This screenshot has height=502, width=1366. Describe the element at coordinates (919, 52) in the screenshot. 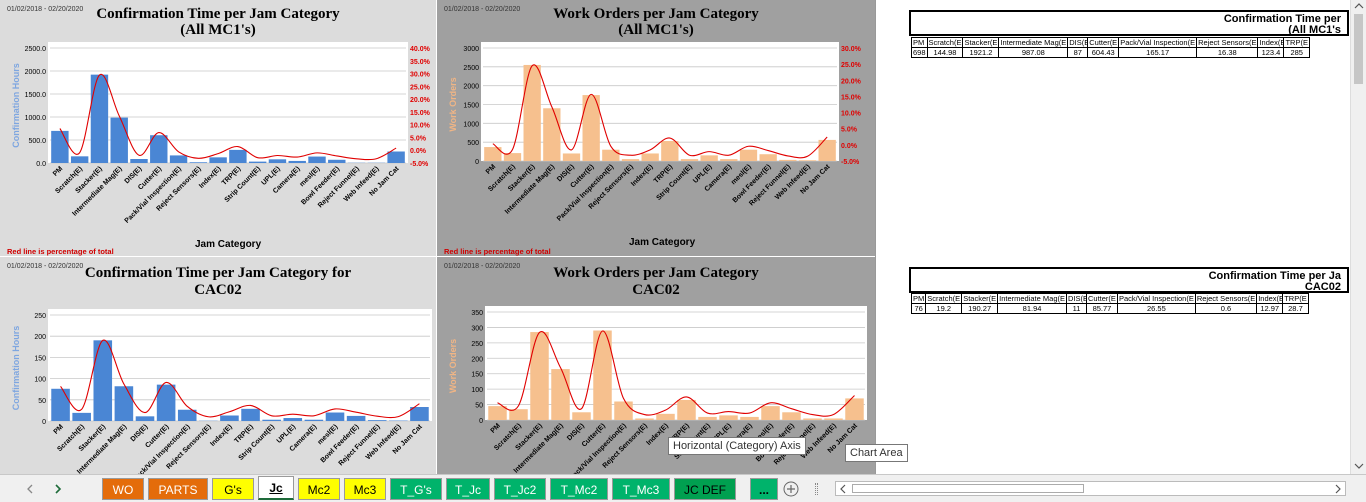

I see `table-cell: 698` at that location.